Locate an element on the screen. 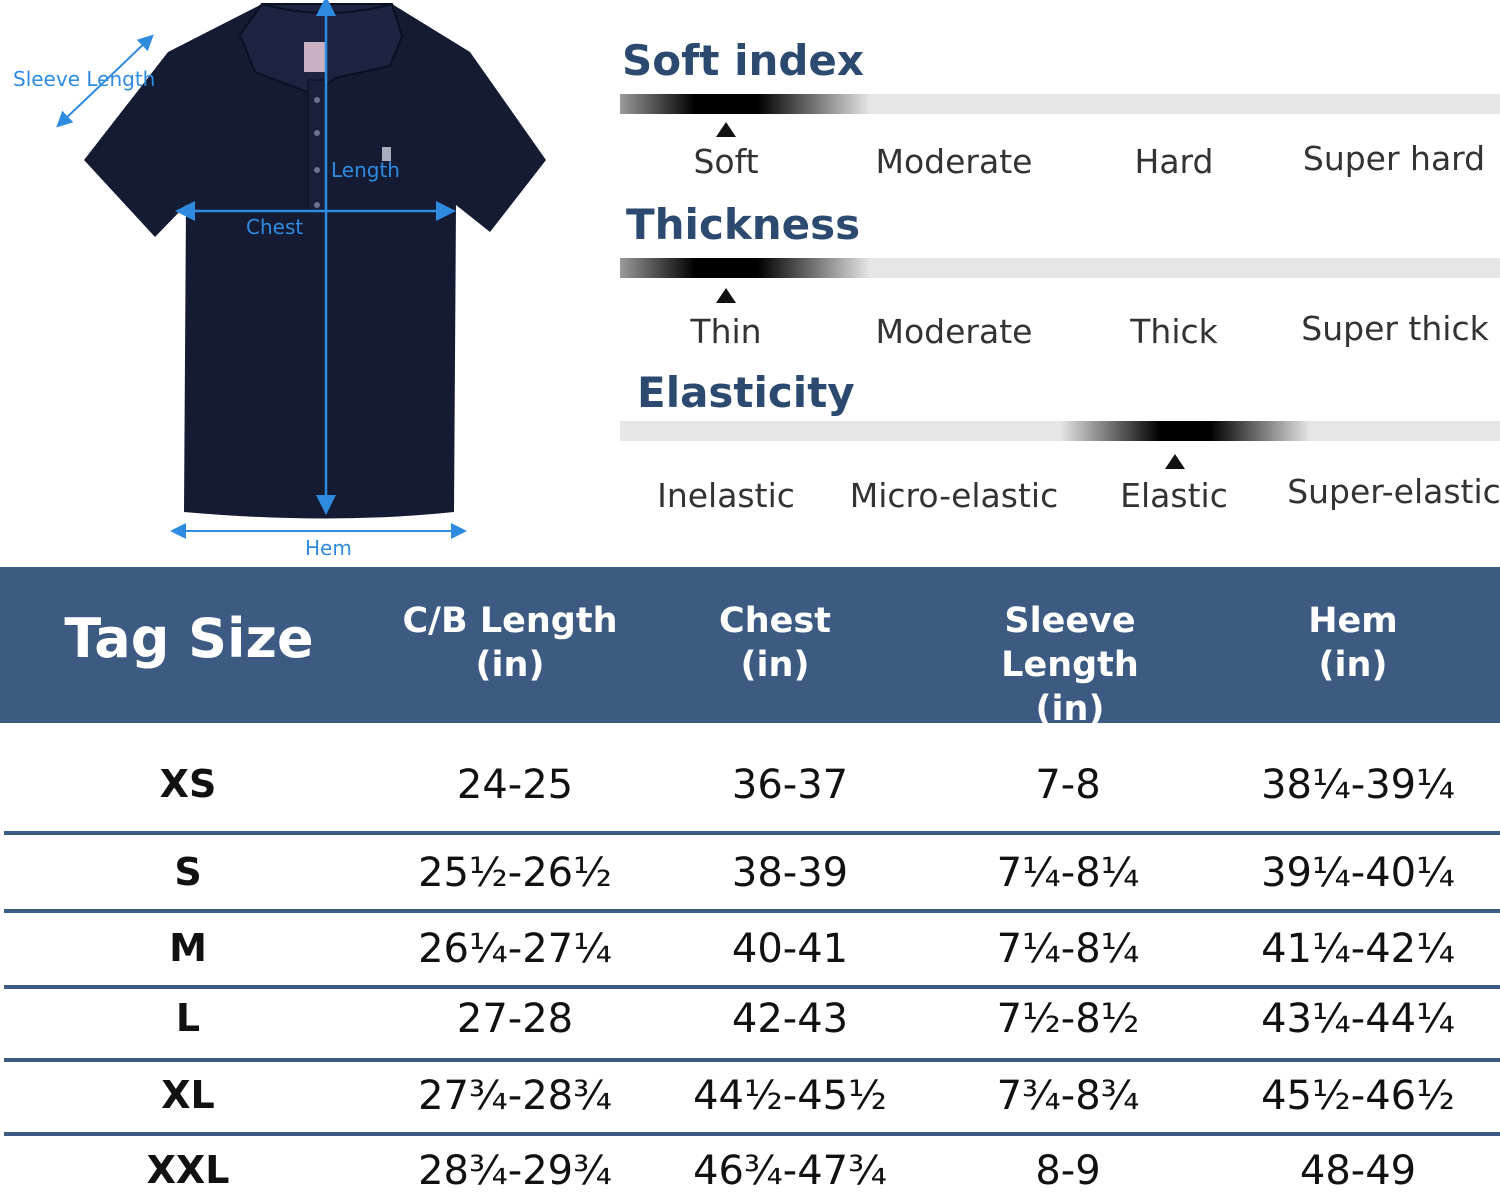 Image resolution: width=1500 pixels, height=1194 pixels. sleeve-cell: 8-9 is located at coordinates (1068, 1171).